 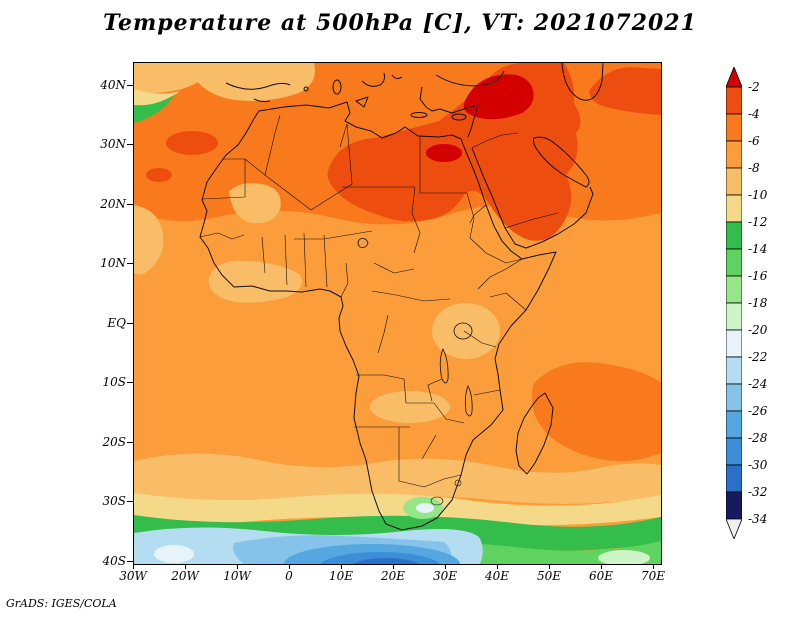 I want to click on y-axis-label: EQ, so click(x=116, y=323).